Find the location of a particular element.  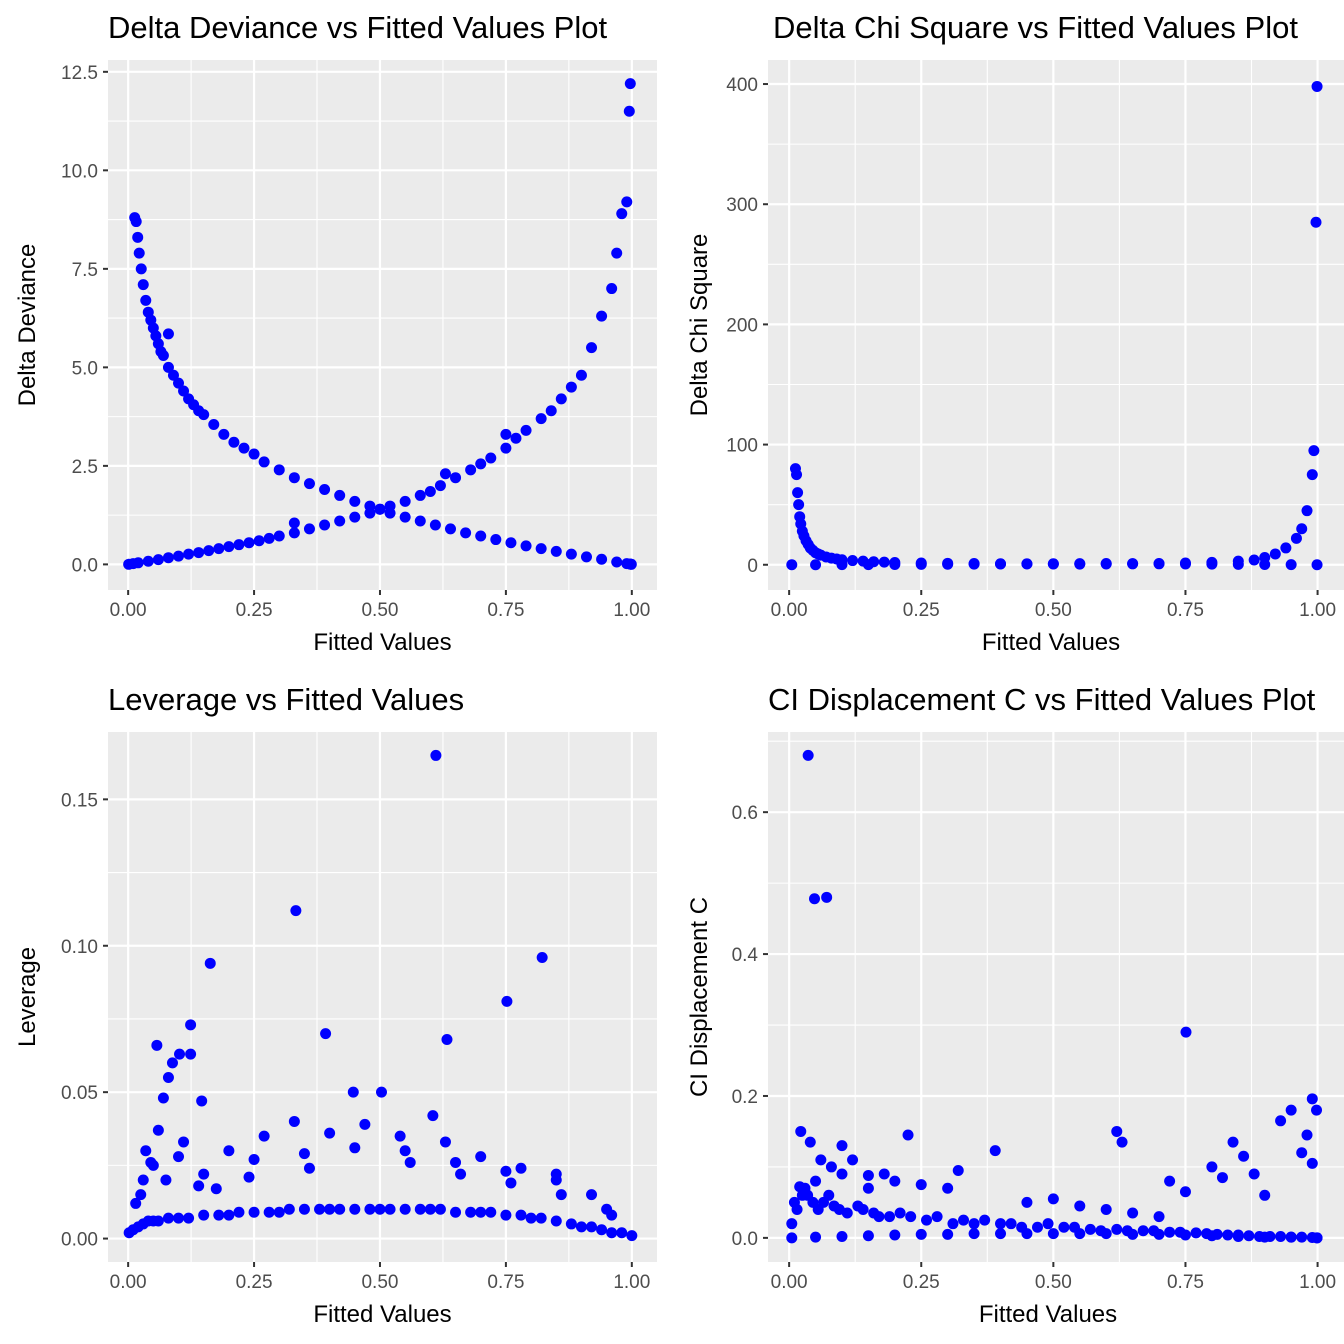

panel-title: Leverage vs Fitted Values is located at coordinates (286, 699).